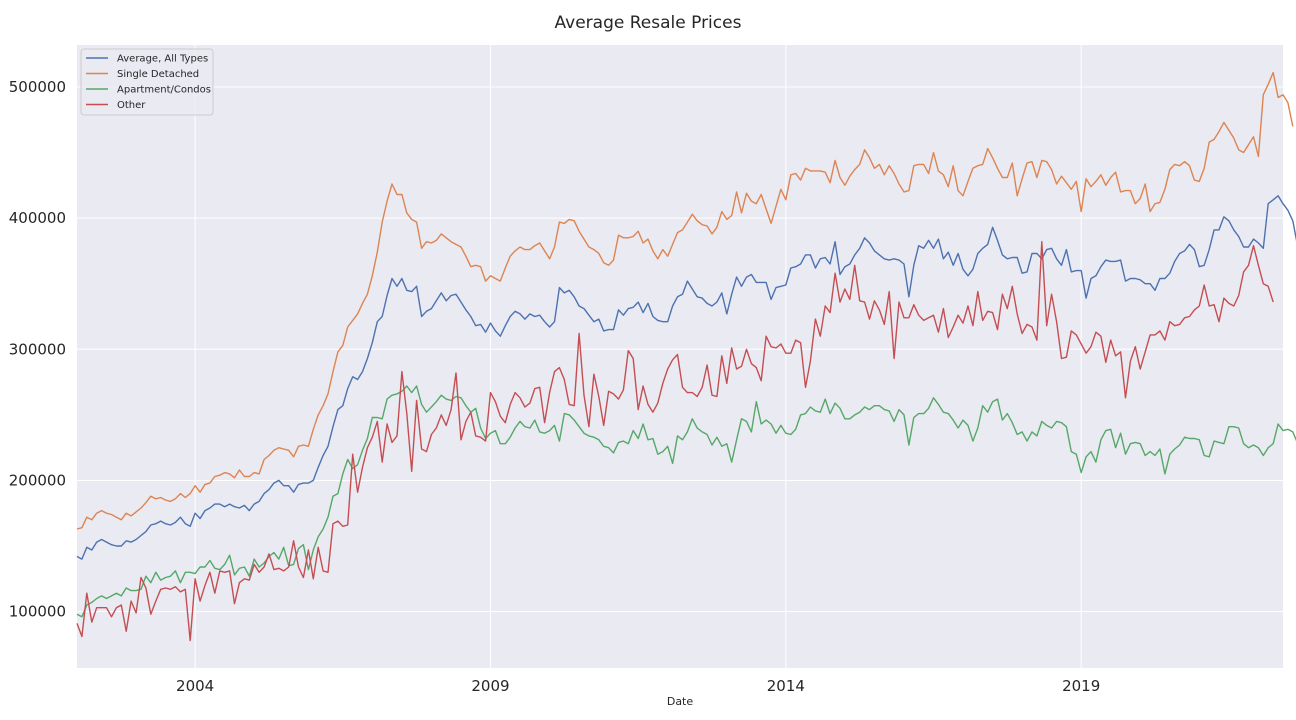 The height and width of the screenshot is (720, 1296). What do you see at coordinates (158, 74) in the screenshot?
I see `legend-label: Single Detached` at bounding box center [158, 74].